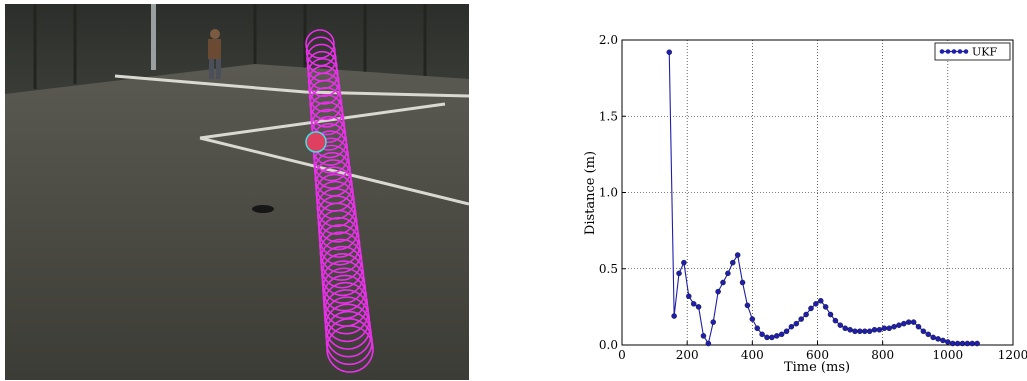 The image size is (1027, 381). I want to click on person-figure, so click(214, 54).